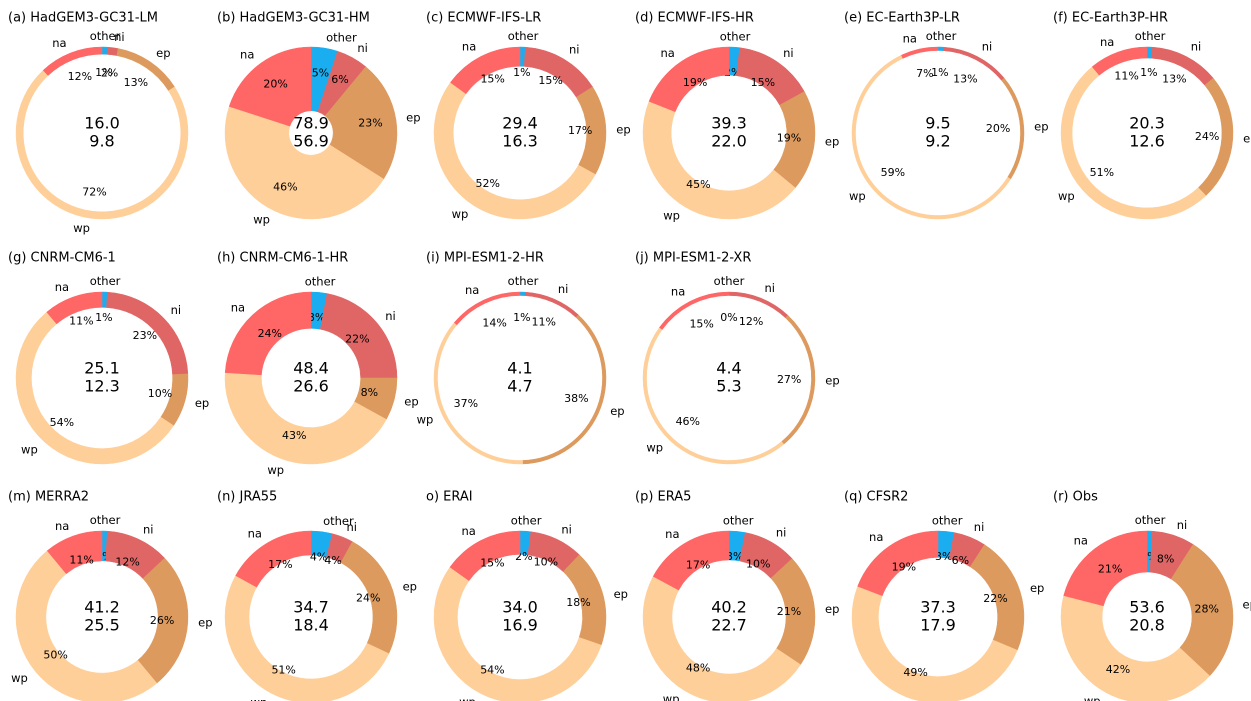 The height and width of the screenshot is (701, 1251). I want to click on percent-label: 27%, so click(789, 379).